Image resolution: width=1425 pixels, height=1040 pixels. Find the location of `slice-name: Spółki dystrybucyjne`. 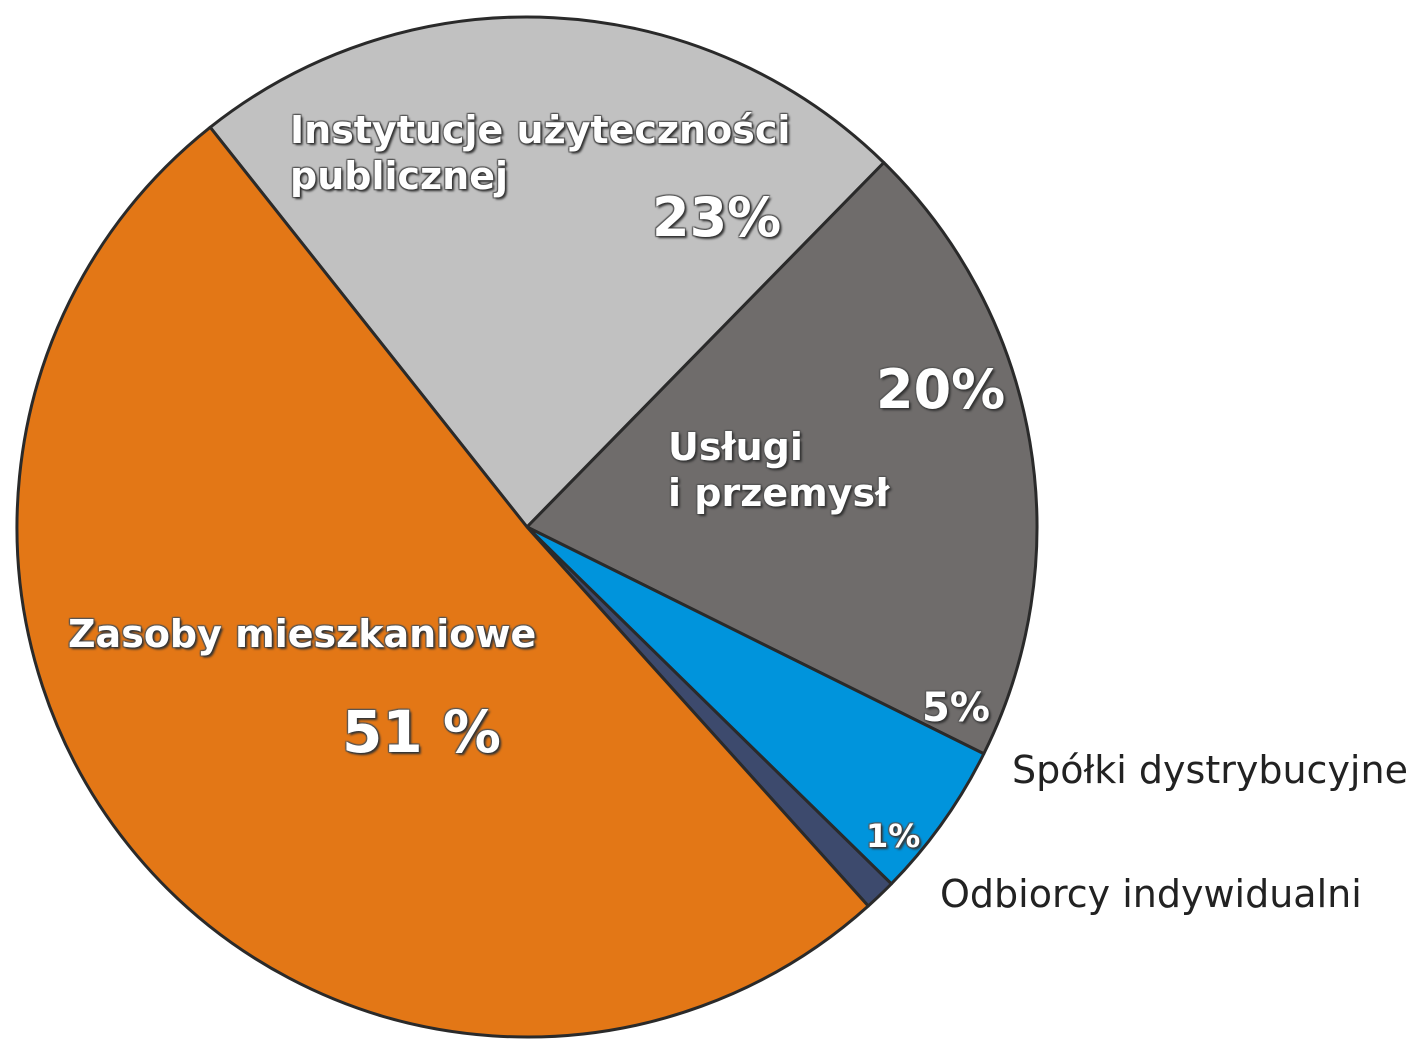

slice-name: Spółki dystrybucyjne is located at coordinates (1210, 770).